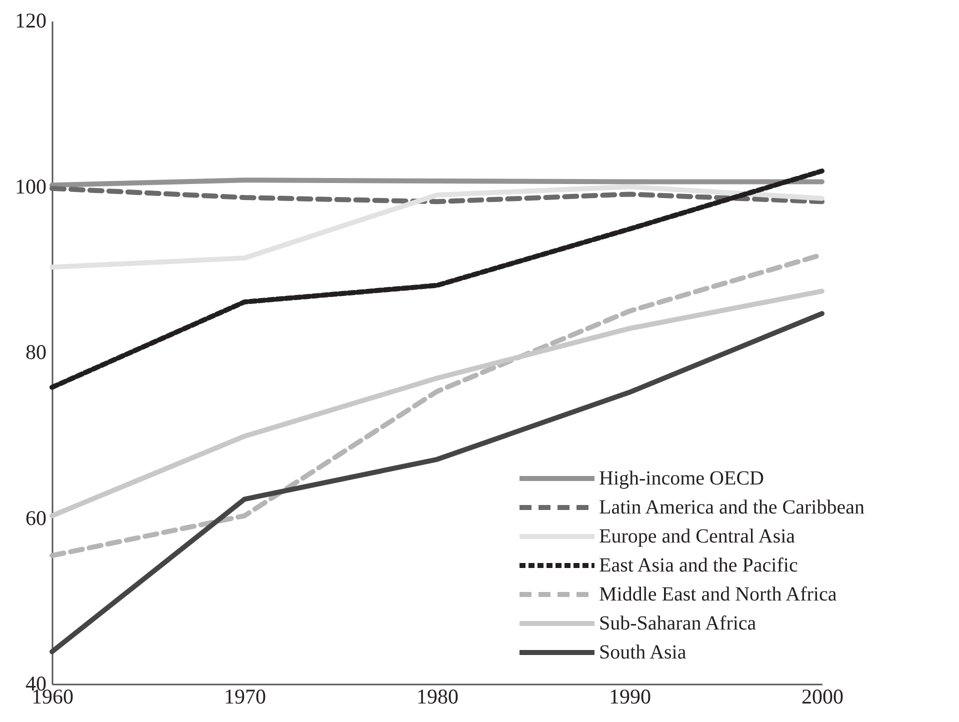 Image resolution: width=959 pixels, height=722 pixels. What do you see at coordinates (823, 696) in the screenshot?
I see `x-tick-label: 2000` at bounding box center [823, 696].